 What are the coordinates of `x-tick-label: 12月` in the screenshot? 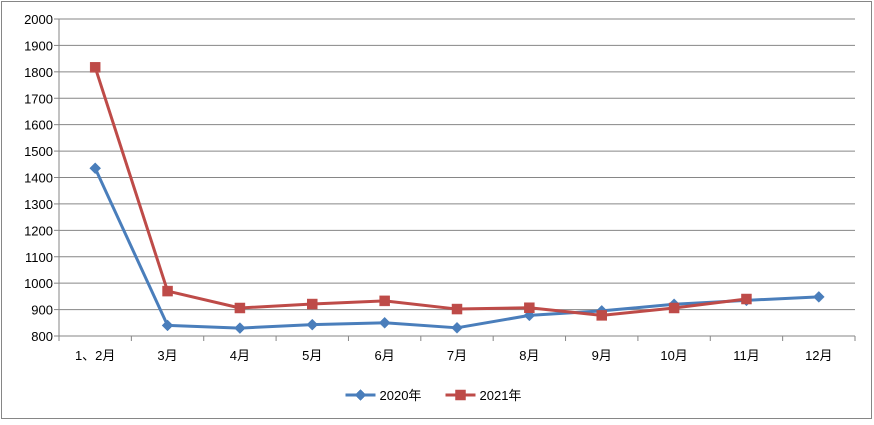 It's located at (818, 355).